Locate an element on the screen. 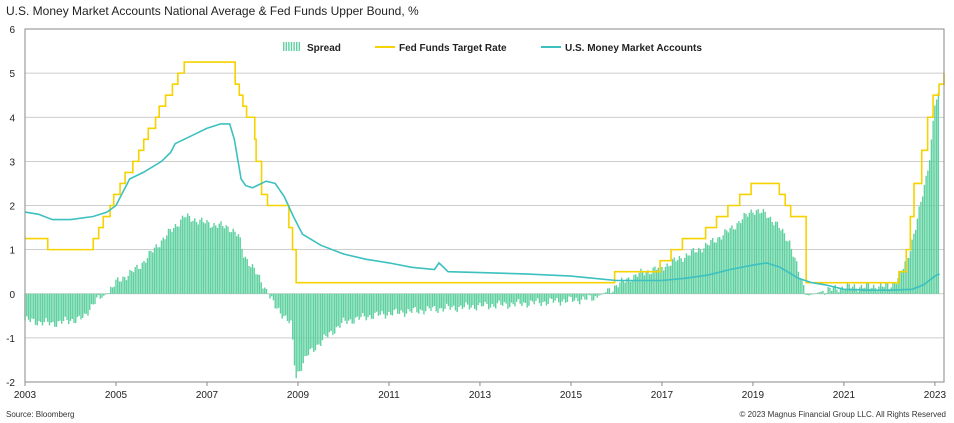  x-tick-label: 2013 is located at coordinates (480, 395).